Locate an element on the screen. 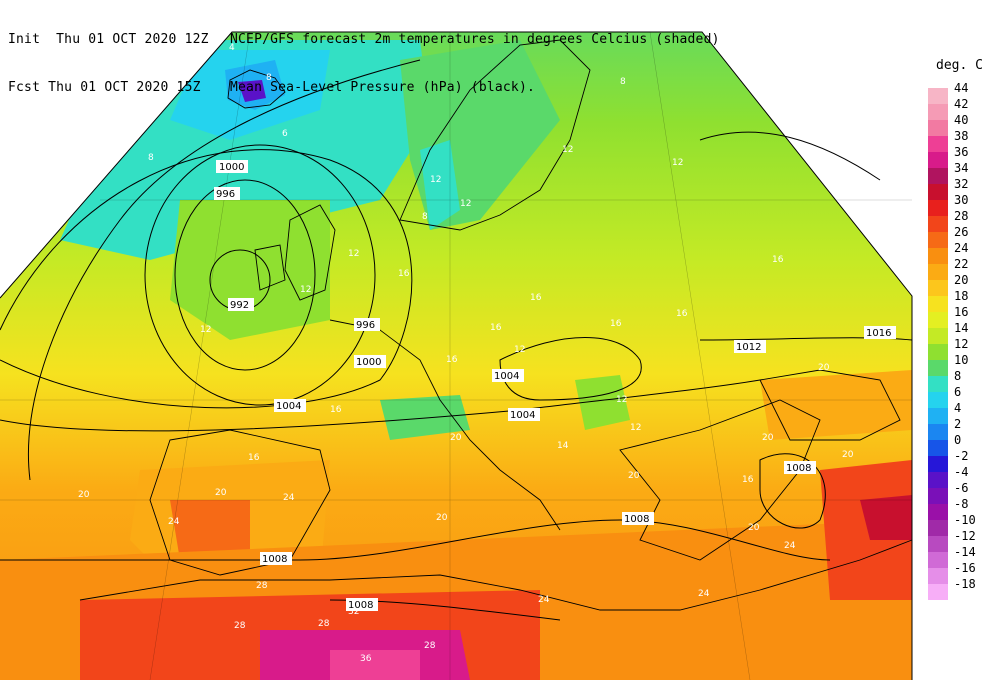  legend-label: 44 is located at coordinates (961, 88).